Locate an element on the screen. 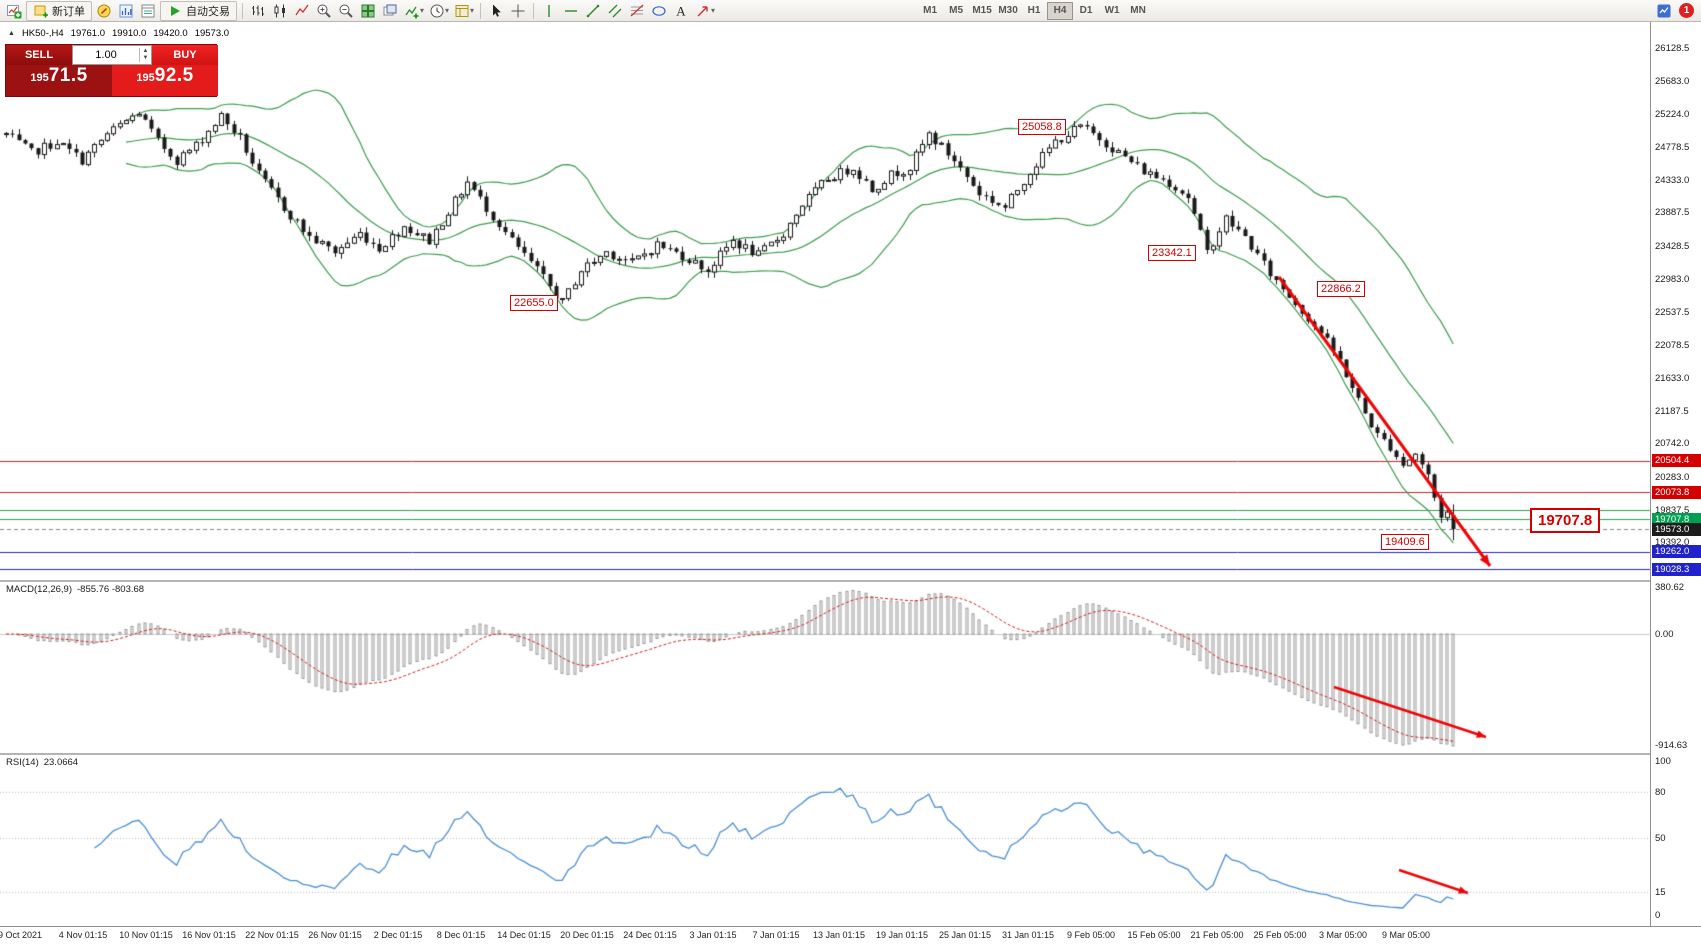  indicators-icon is located at coordinates (412, 11).